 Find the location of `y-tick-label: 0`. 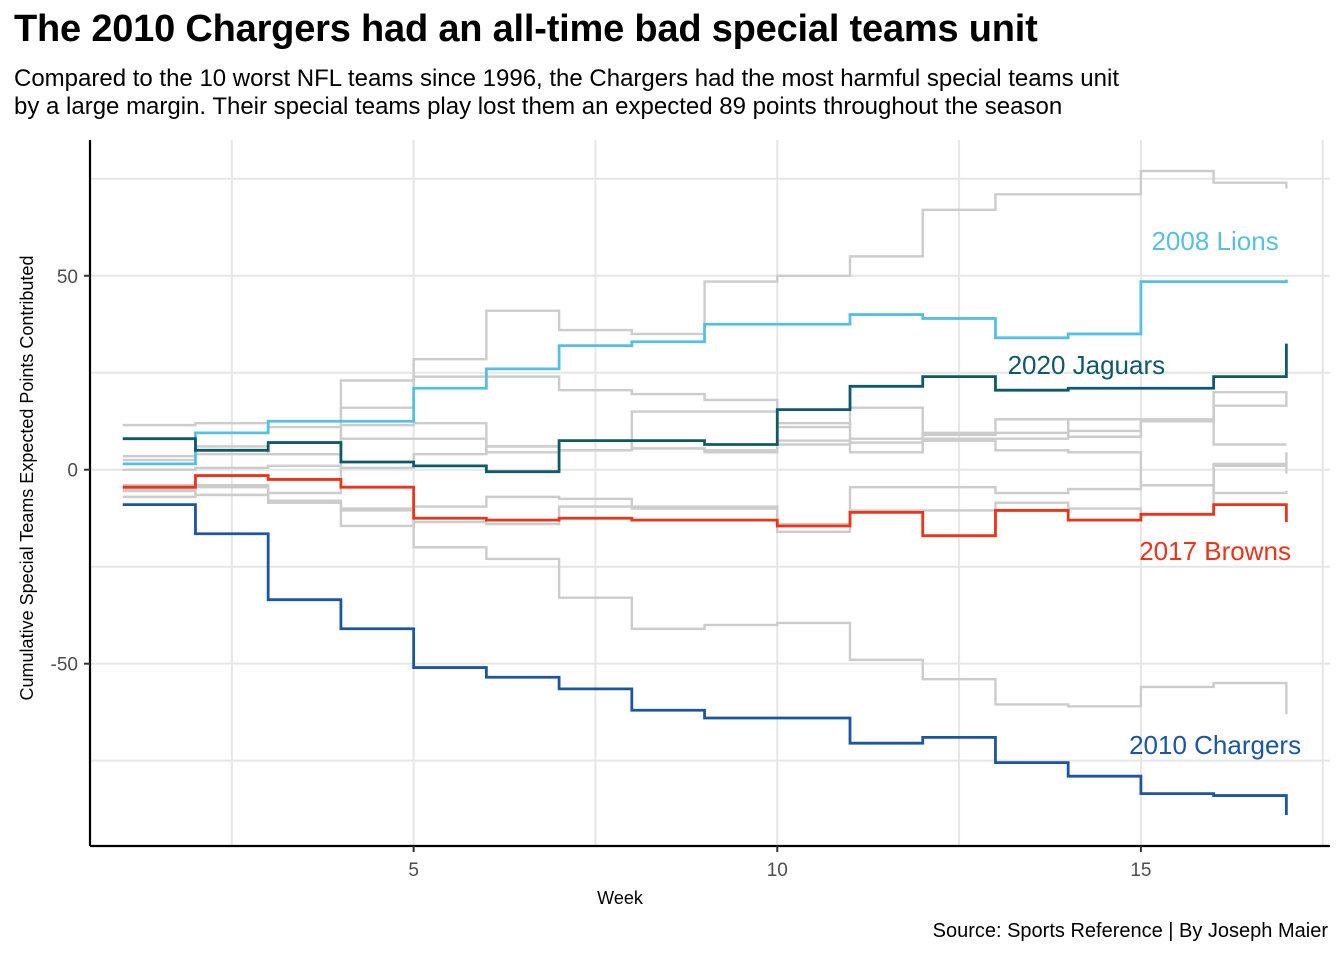

y-tick-label: 0 is located at coordinates (72, 471).